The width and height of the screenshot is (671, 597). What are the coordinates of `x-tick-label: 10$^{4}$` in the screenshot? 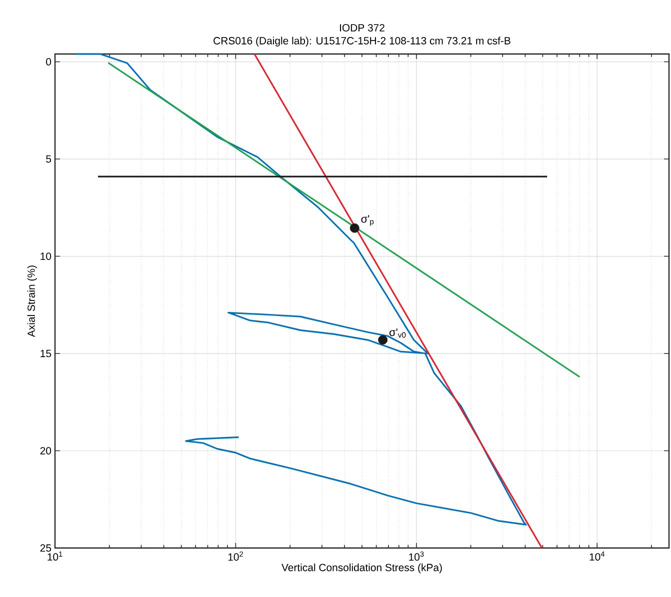 It's located at (597, 556).